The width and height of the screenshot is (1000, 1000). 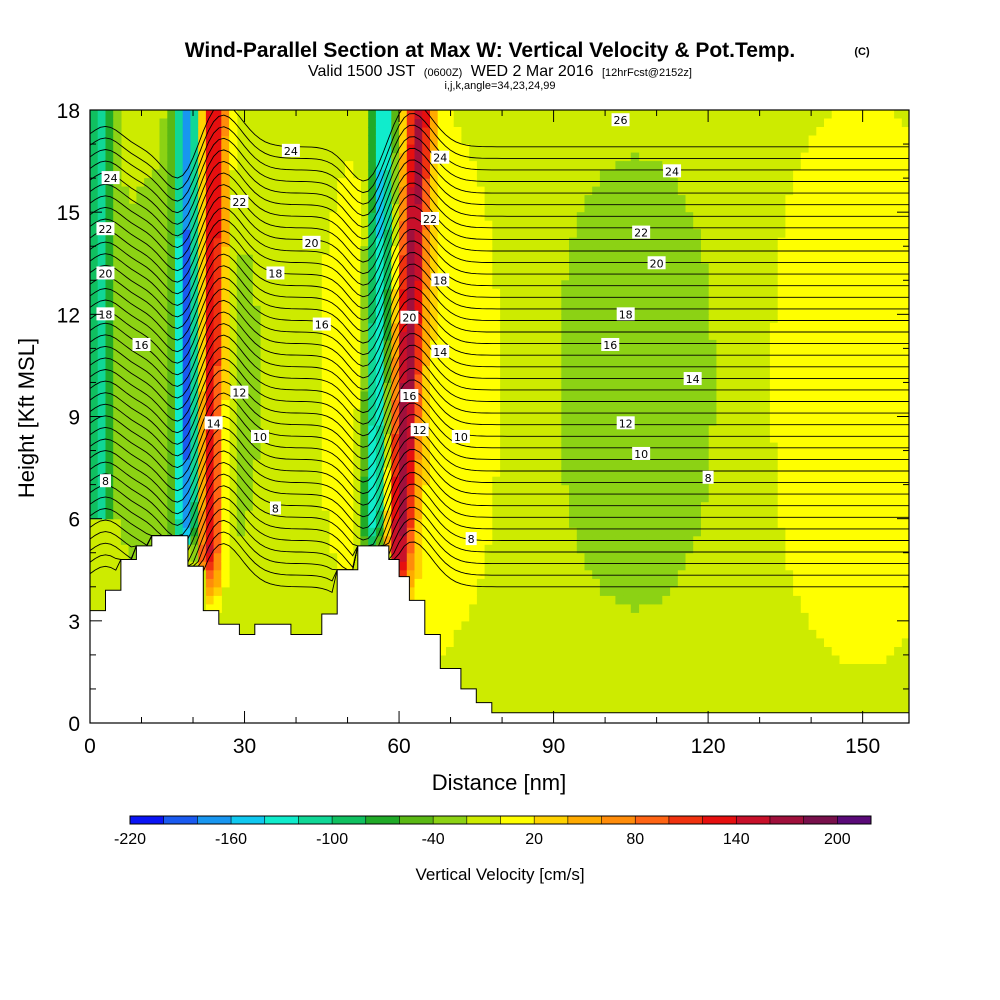 I want to click on y-tick-label: 12, so click(x=68, y=315).